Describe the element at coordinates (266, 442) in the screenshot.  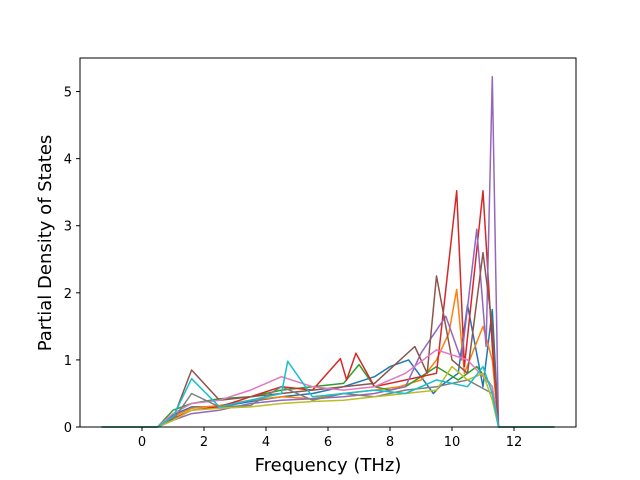
I see `x-tick-label: 4` at that location.